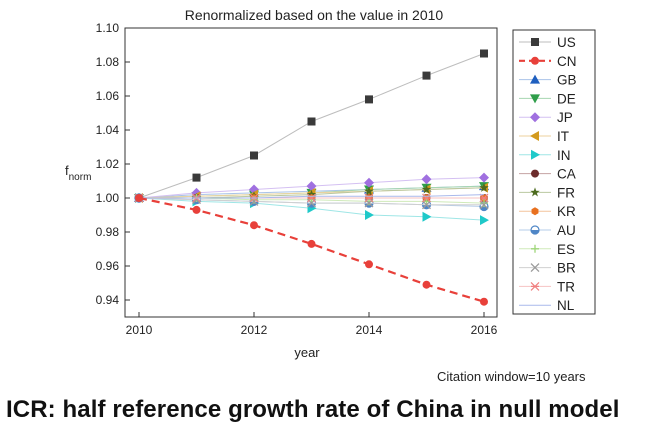  Describe the element at coordinates (547, 230) in the screenshot. I see `legend-item-au: AU` at that location.